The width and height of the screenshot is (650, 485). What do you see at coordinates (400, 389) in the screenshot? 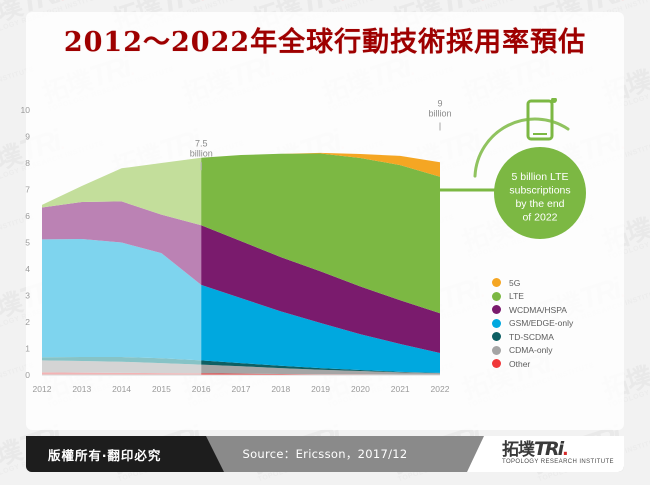
I see `x-tick-label: 2021` at bounding box center [400, 389].